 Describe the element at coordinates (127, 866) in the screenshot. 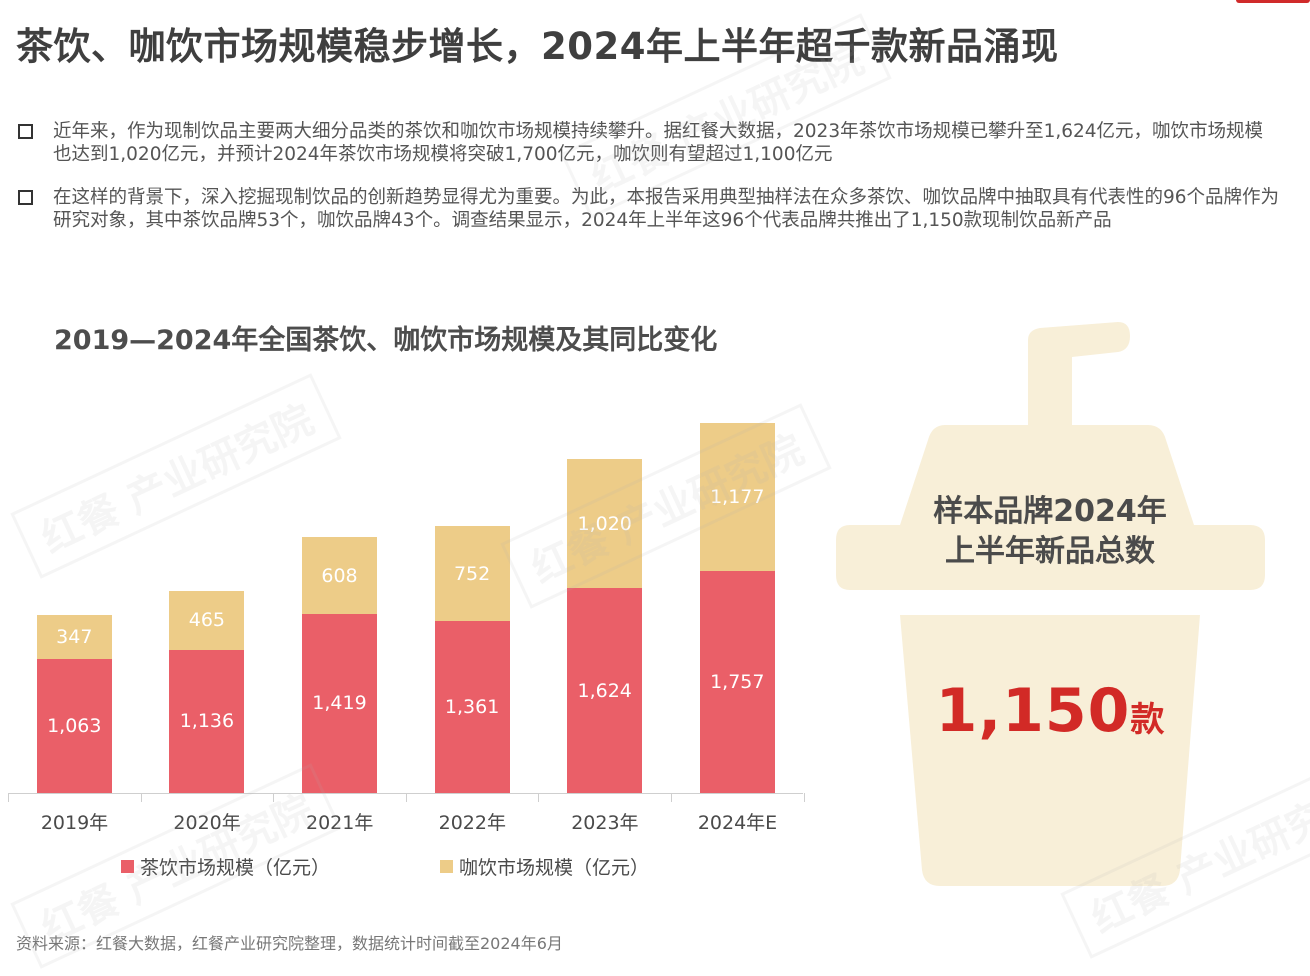

I see `legend-swatch-tea` at that location.